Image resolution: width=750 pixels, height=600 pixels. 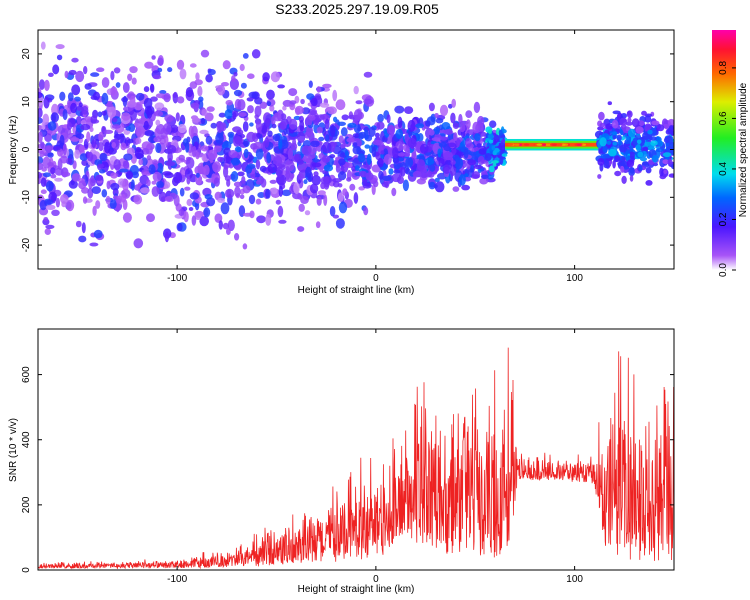 I want to click on snr-y-label: SNR (10 * v/v), so click(x=13, y=450).